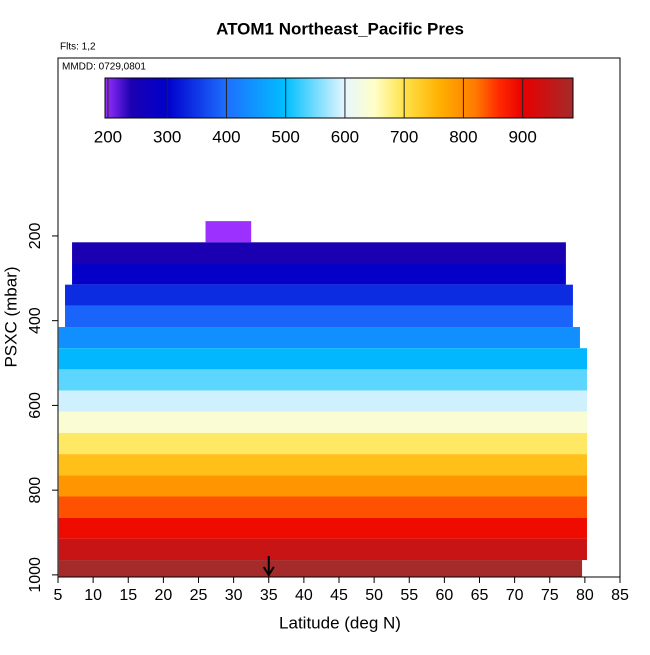 The height and width of the screenshot is (655, 650). What do you see at coordinates (35, 320) in the screenshot?
I see `y-tick-label: 400` at bounding box center [35, 320].